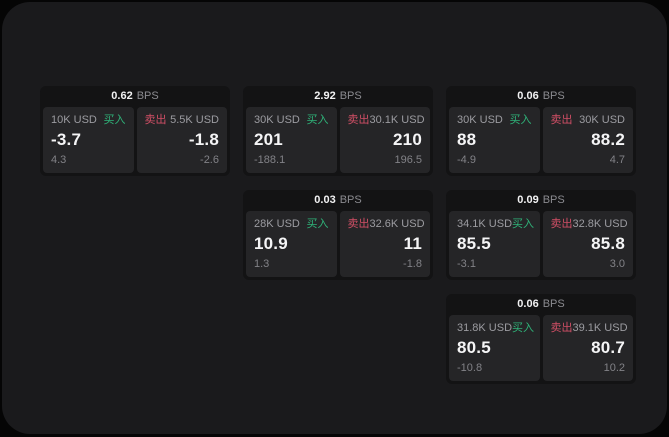  Describe the element at coordinates (587, 348) in the screenshot. I see `sell-panel: 卖出 39.1K USD 80.7 10.2` at that location.